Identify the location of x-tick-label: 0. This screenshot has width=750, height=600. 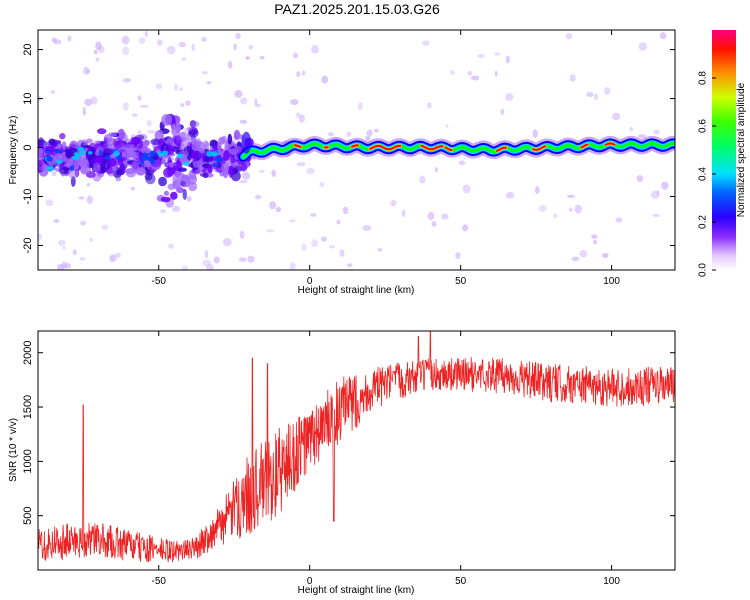
(310, 281).